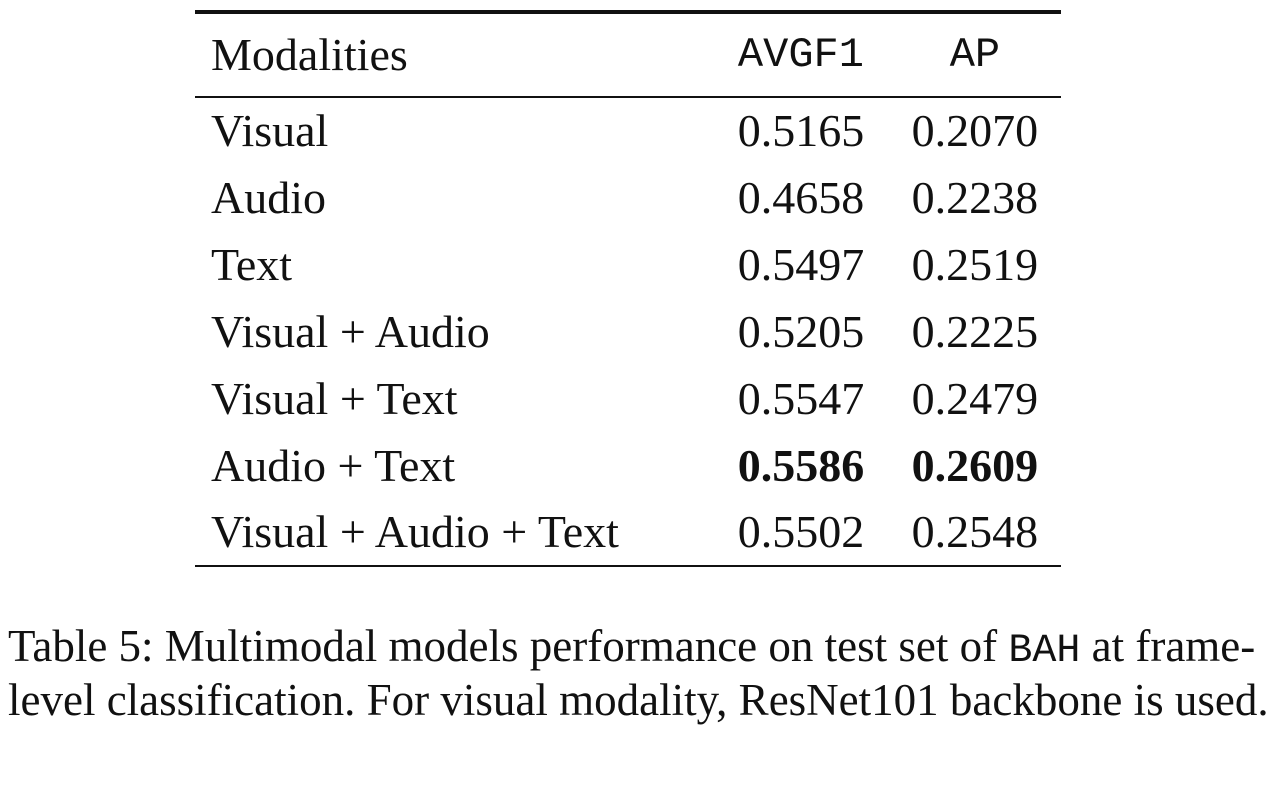 This screenshot has height=802, width=1277. Describe the element at coordinates (309, 54) in the screenshot. I see `header-modalities: Modalities` at that location.